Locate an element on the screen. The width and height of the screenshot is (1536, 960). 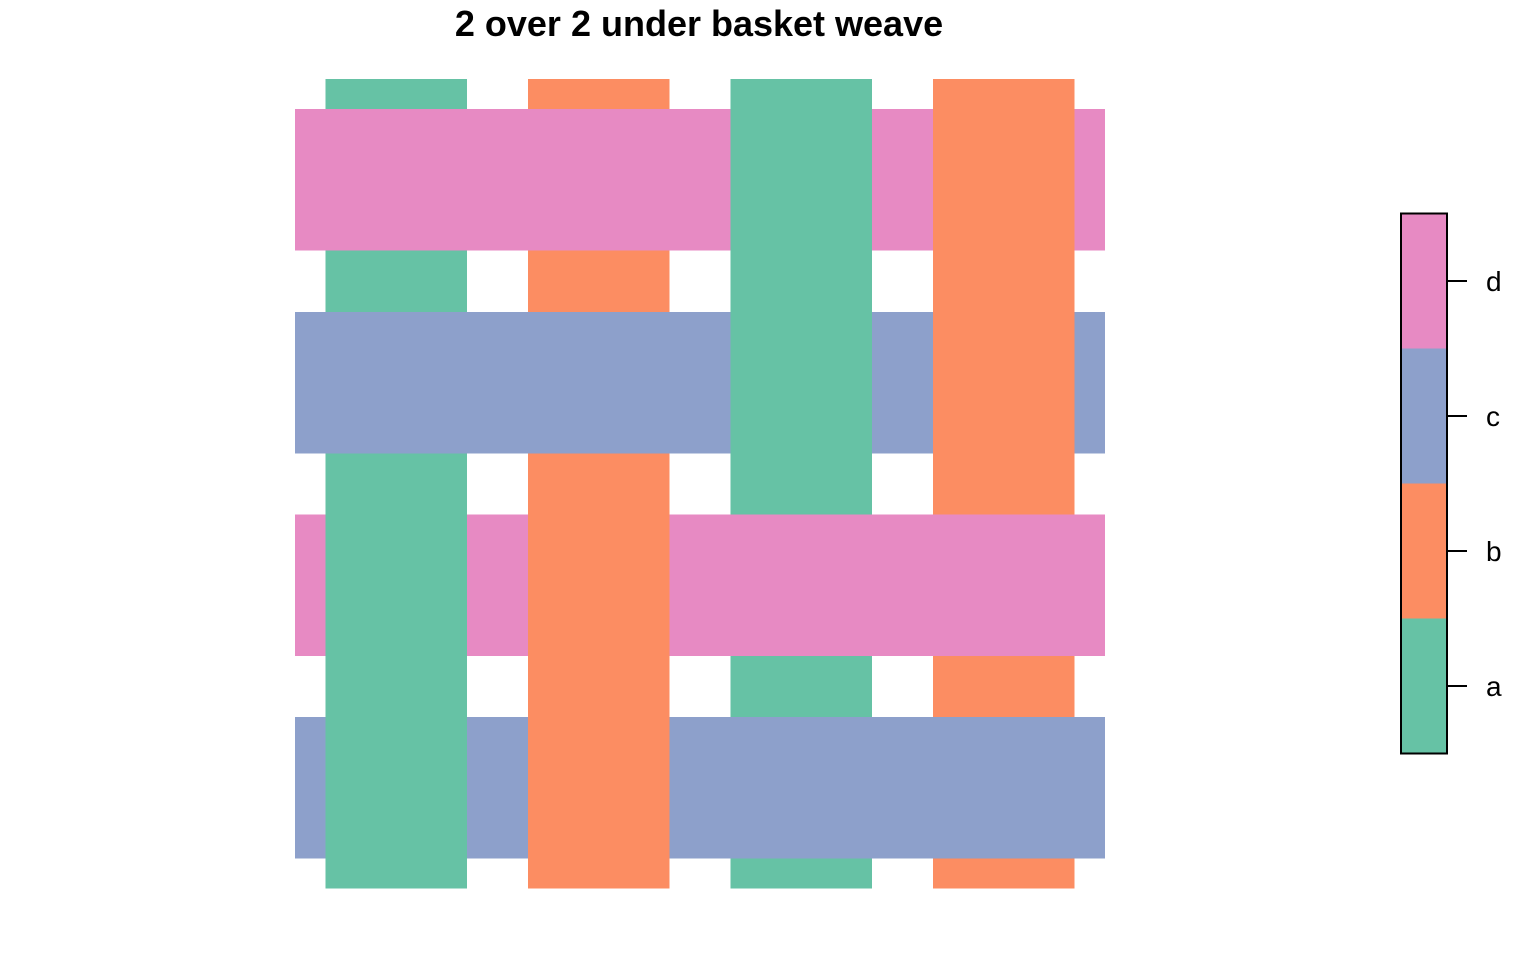
legend-swatch-b is located at coordinates (1424, 551).